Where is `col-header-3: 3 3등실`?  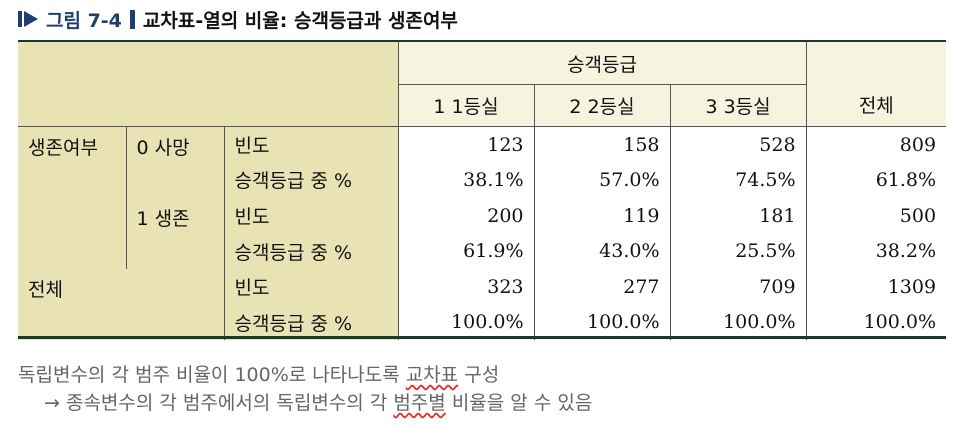
col-header-3: 3 3등실 is located at coordinates (738, 105).